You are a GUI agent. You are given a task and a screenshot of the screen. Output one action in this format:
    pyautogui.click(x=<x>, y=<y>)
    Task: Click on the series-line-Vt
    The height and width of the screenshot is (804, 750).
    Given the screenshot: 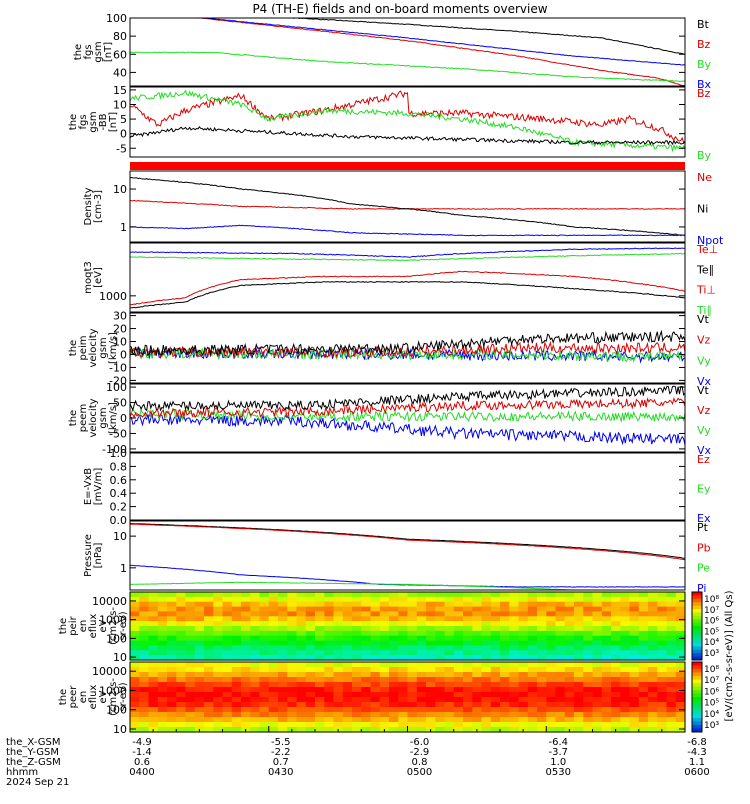 What is the action you would take?
    pyautogui.click(x=407, y=398)
    